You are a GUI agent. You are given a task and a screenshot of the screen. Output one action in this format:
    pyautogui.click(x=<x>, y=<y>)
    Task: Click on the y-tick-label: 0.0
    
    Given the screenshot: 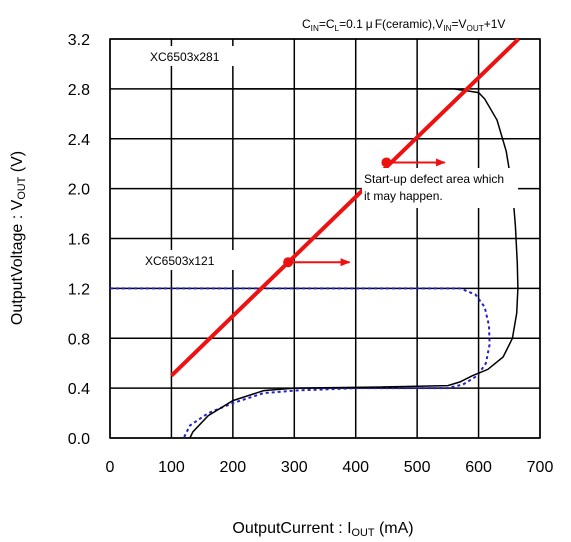 What is the action you would take?
    pyautogui.click(x=79, y=439)
    